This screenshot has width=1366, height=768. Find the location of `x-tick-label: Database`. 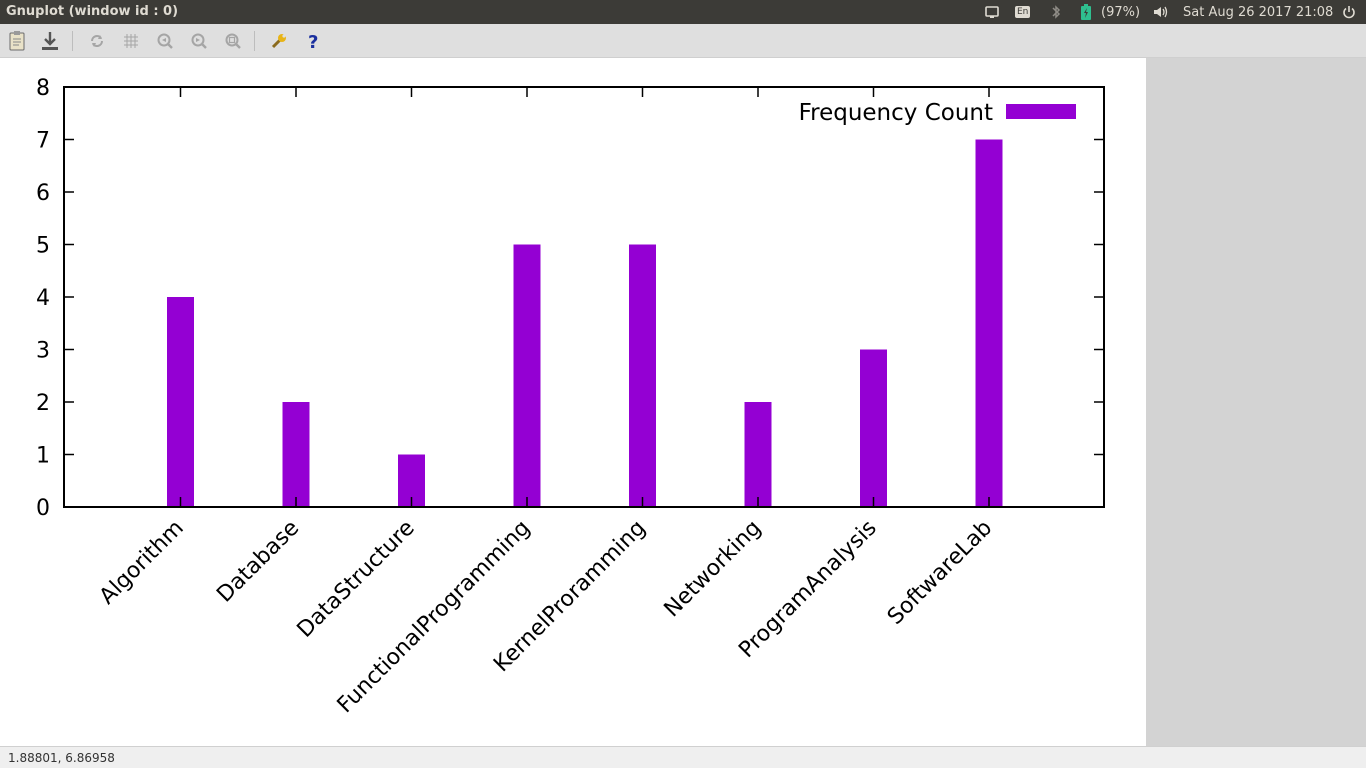

x-tick-label: Database is located at coordinates (258, 562).